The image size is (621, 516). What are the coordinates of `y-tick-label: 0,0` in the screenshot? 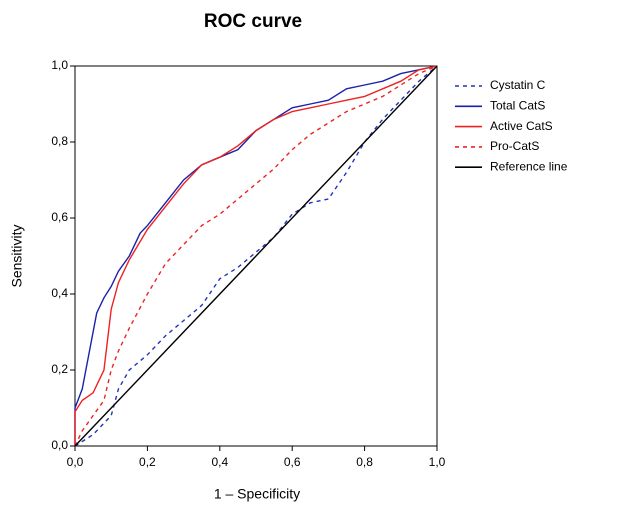 It's located at (59, 445).